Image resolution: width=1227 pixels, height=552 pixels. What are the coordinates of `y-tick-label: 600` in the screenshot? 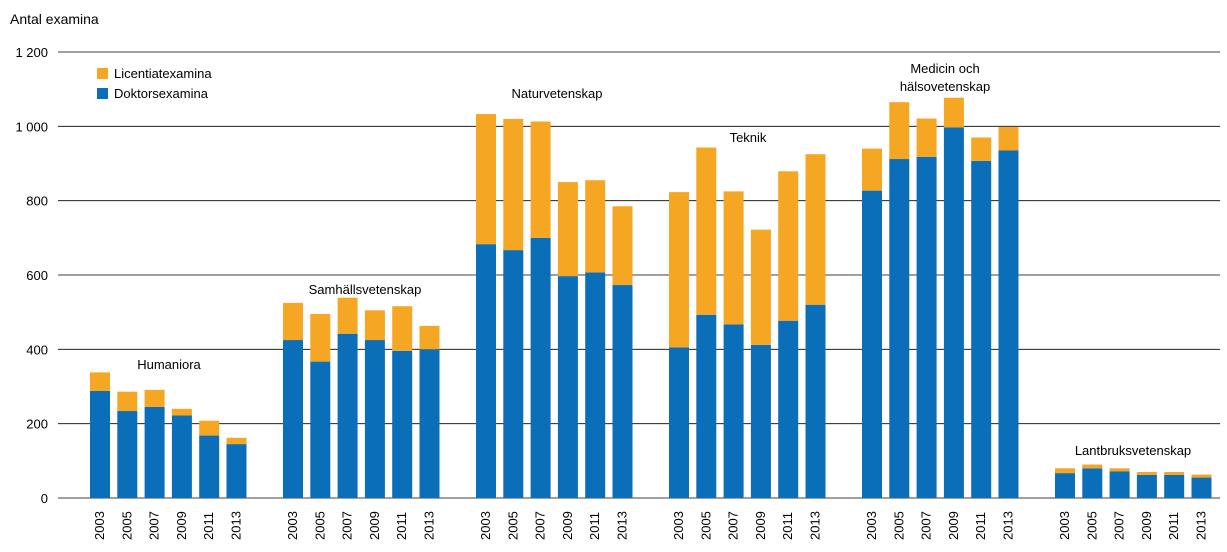 It's located at (37, 275).